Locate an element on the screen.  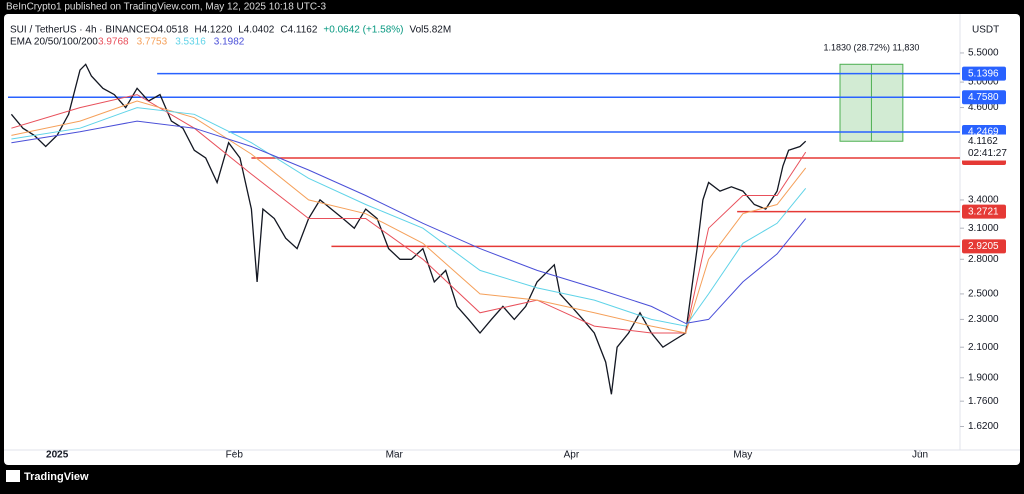
level-label: 2.9205 is located at coordinates (983, 246).